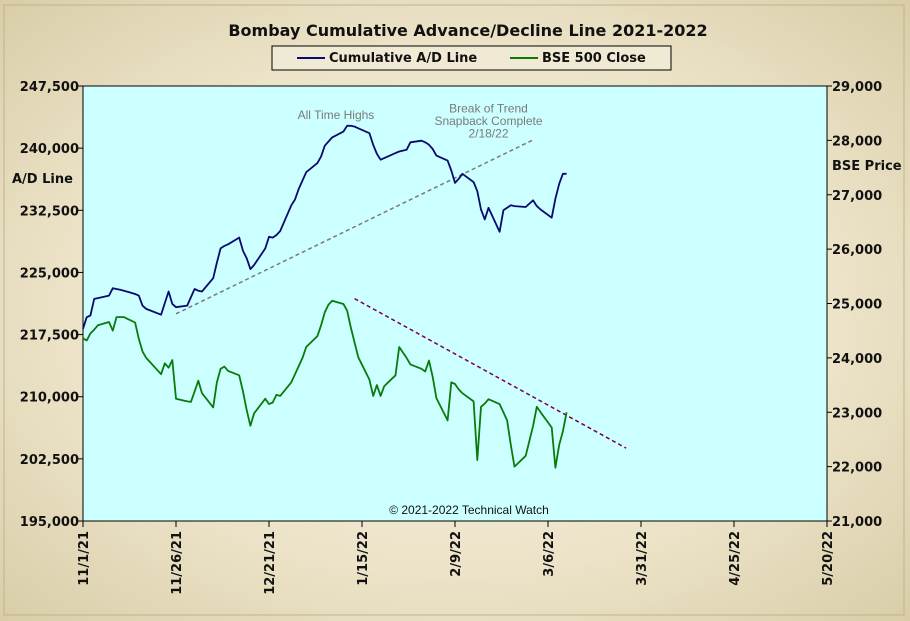 The height and width of the screenshot is (621, 910). Describe the element at coordinates (49, 211) in the screenshot. I see `y-tick-left-label: 232,500` at that location.